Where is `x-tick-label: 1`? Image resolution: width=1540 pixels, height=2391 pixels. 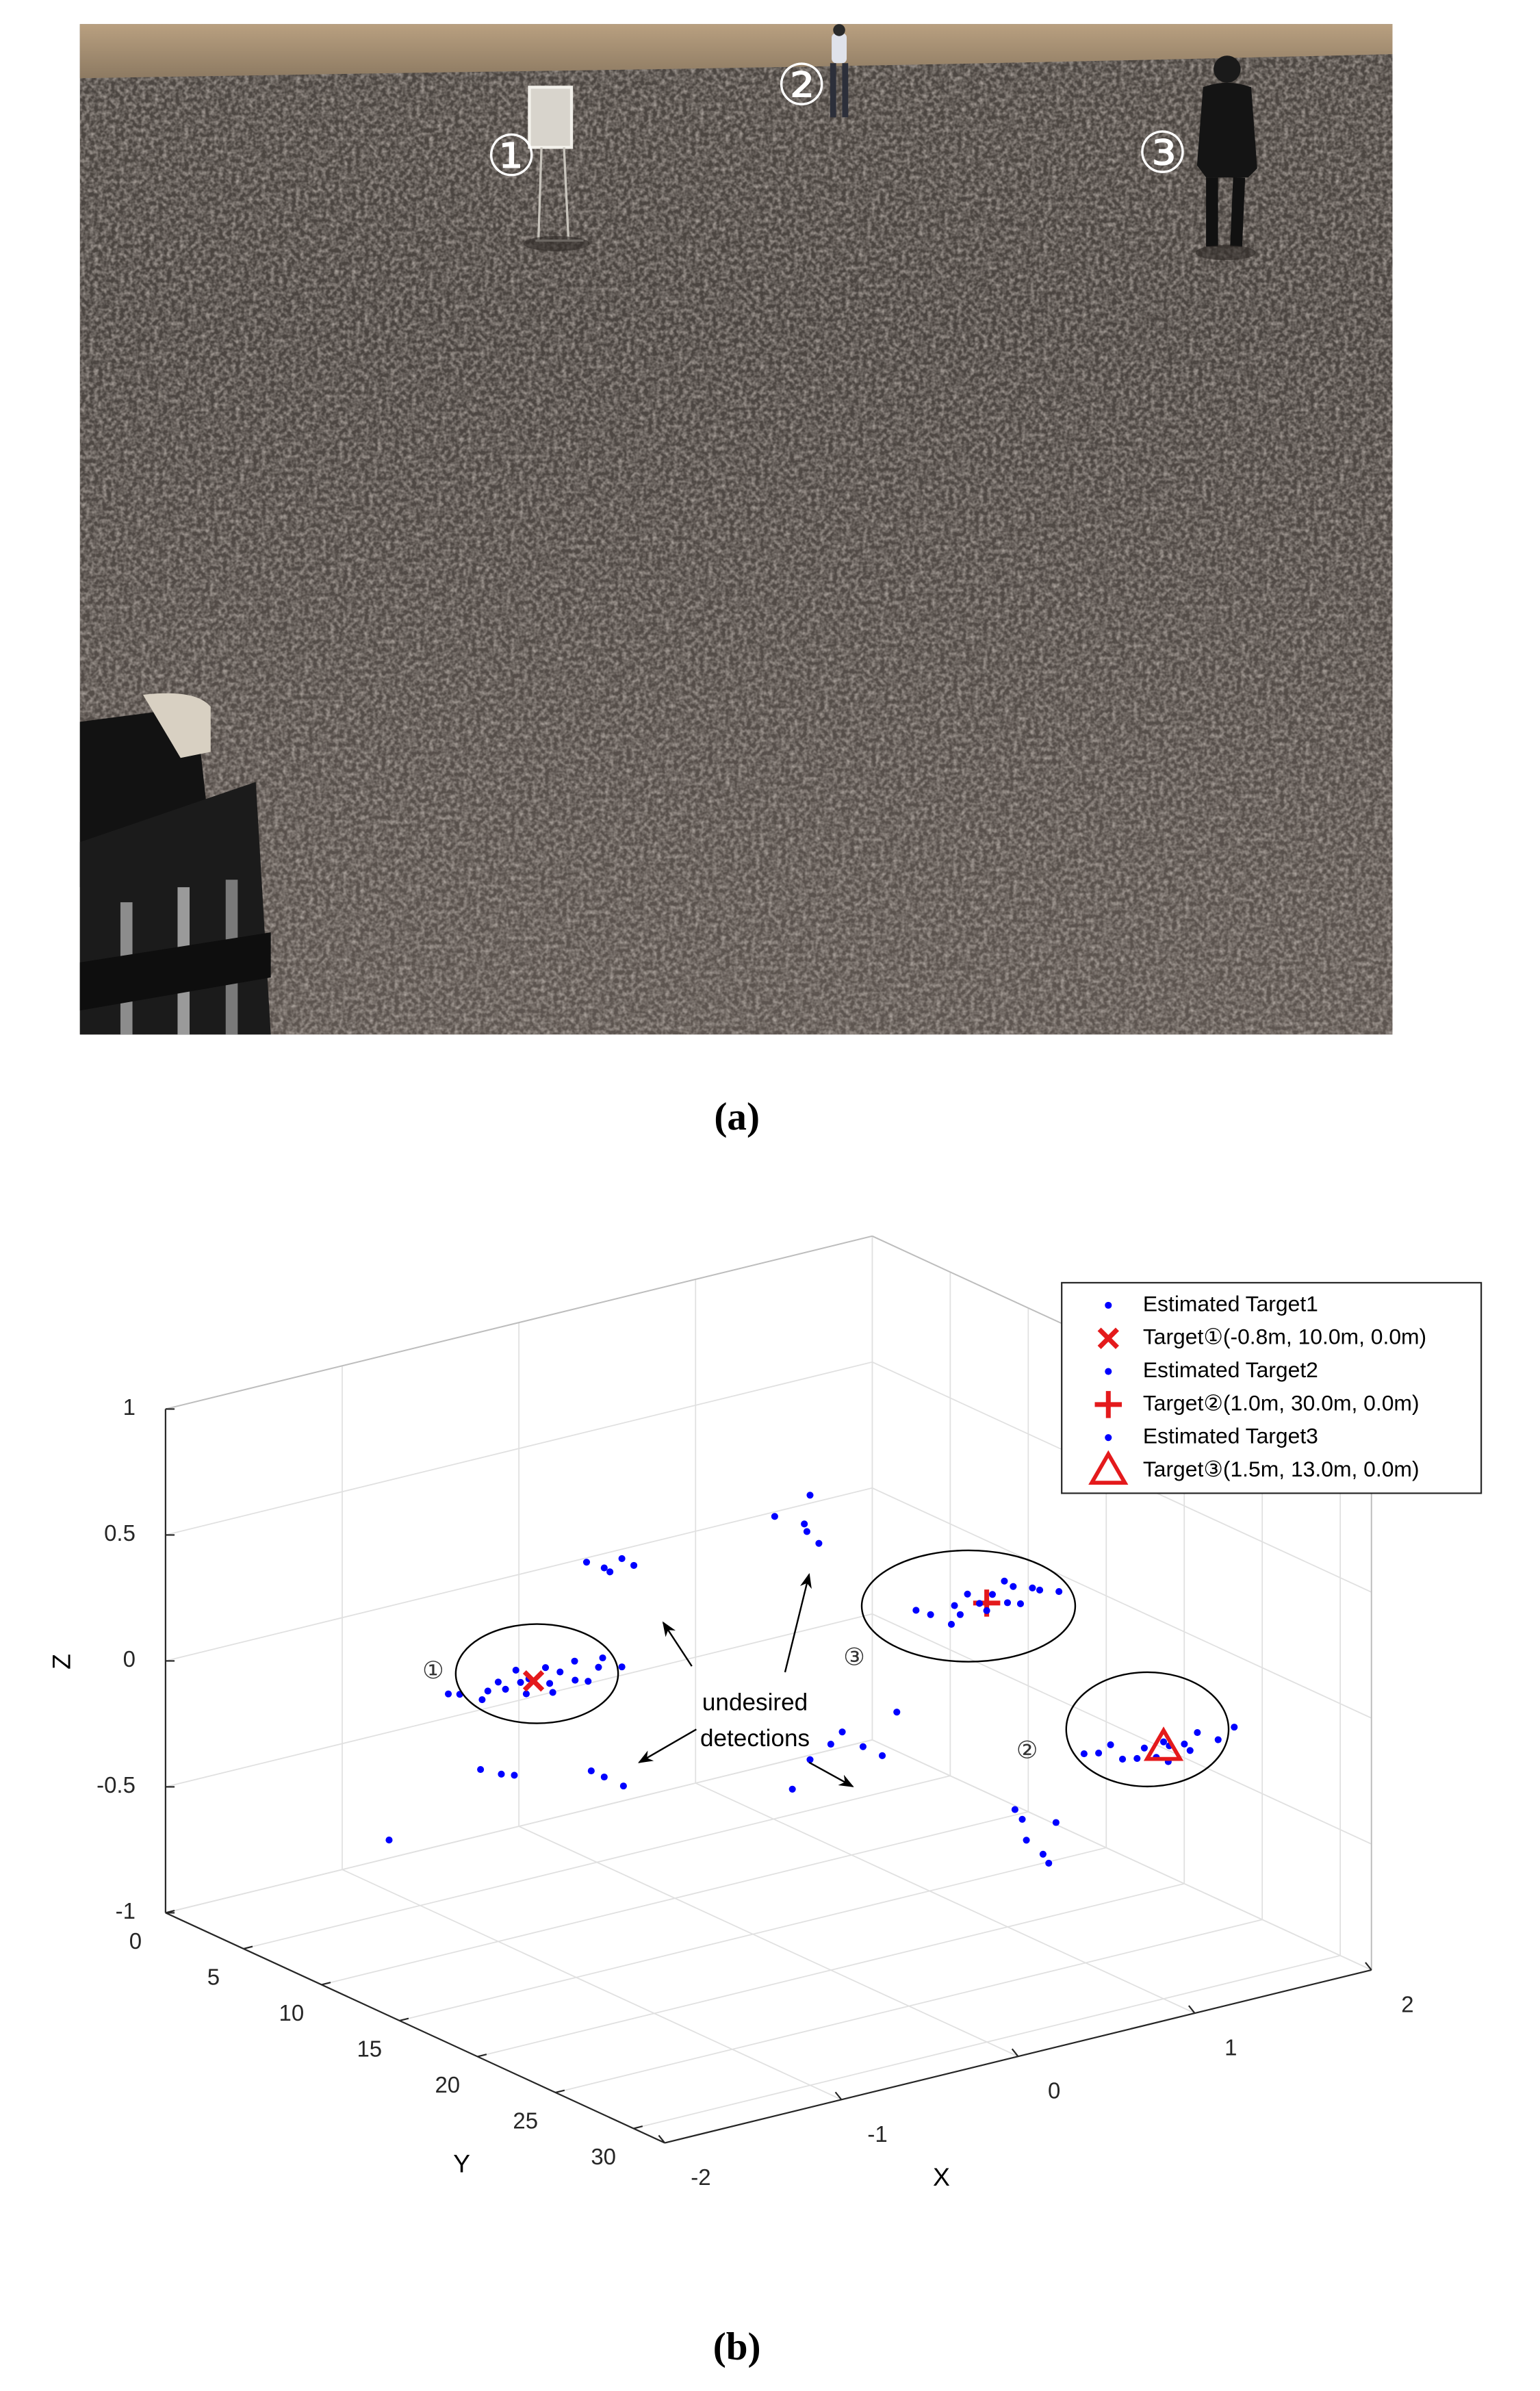
x-tick-label: 1 is located at coordinates (1230, 2047).